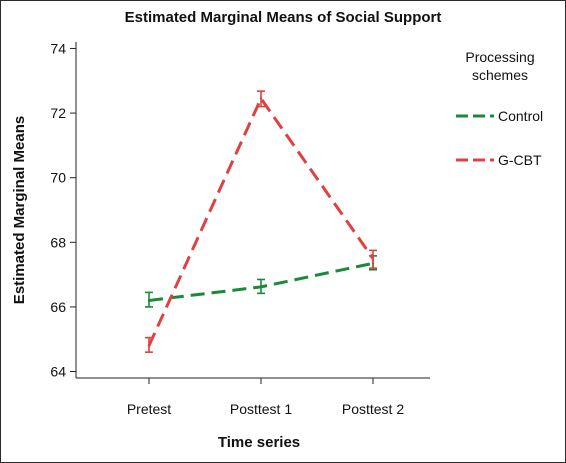 This screenshot has height=463, width=566. I want to click on legend-title-line-2: schemes, so click(500, 75).